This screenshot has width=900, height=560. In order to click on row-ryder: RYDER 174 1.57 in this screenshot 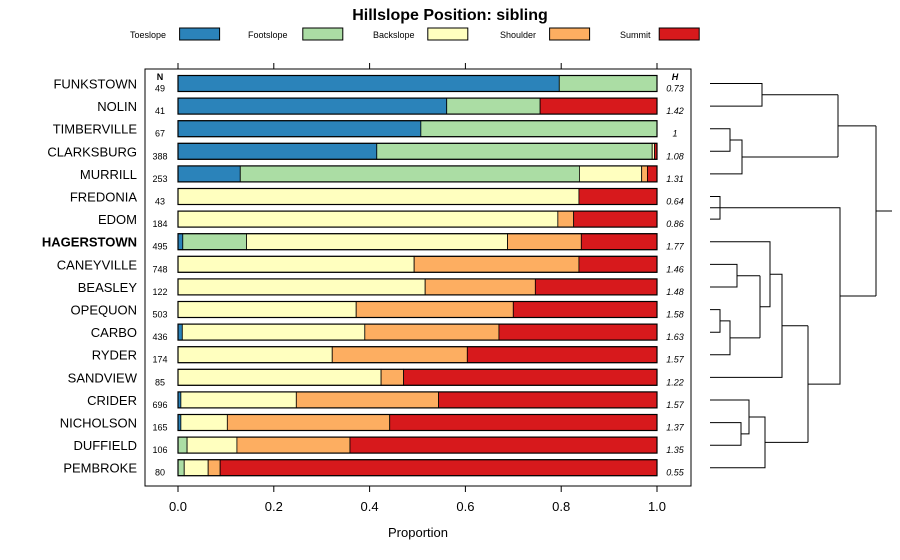, I will do `click(388, 355)`.